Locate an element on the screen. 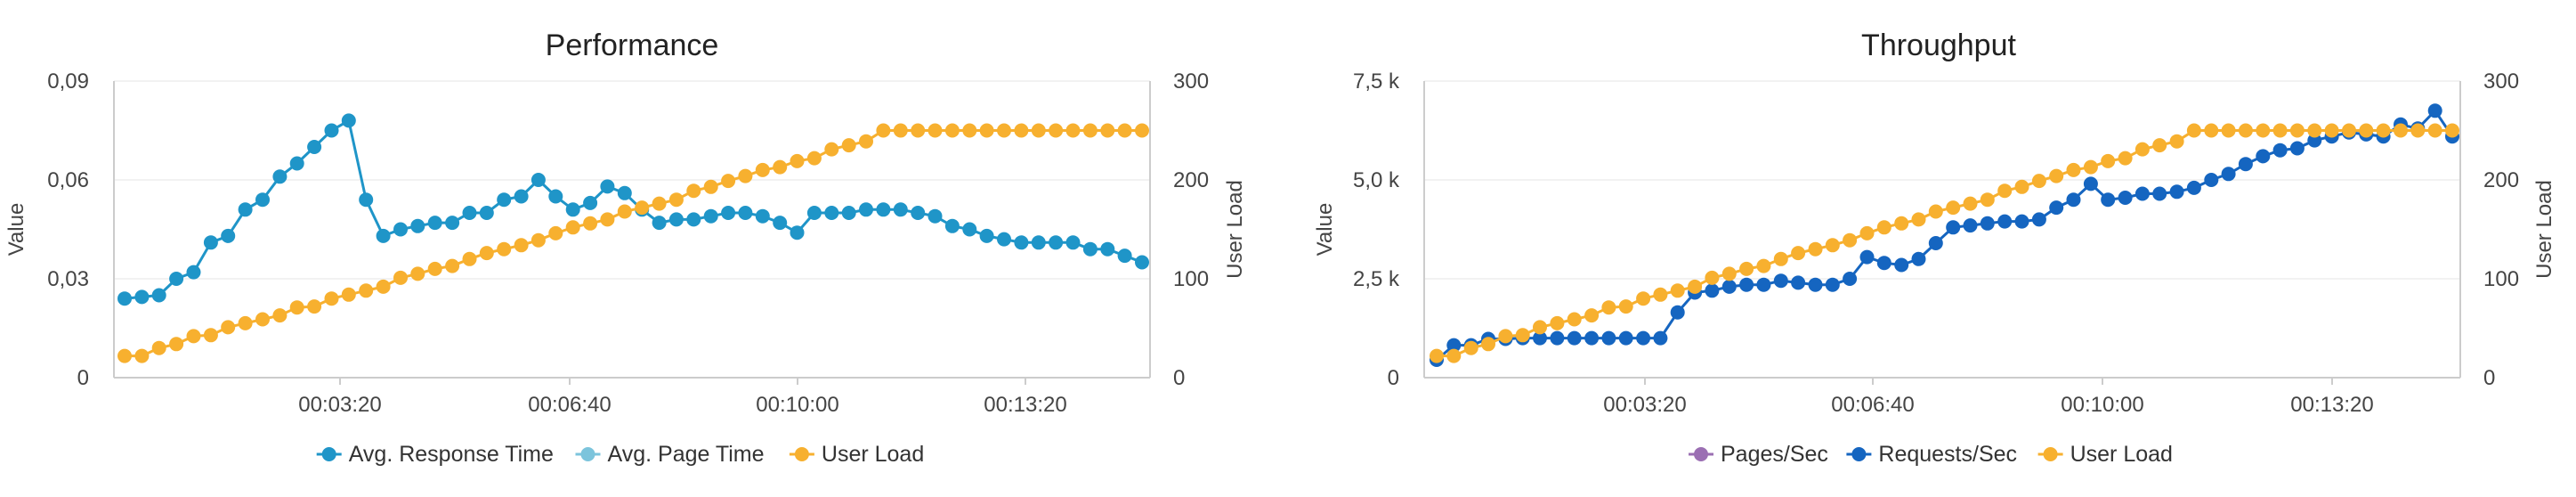 This screenshot has width=2576, height=497. y2-axis-title: User Load is located at coordinates (2544, 229).